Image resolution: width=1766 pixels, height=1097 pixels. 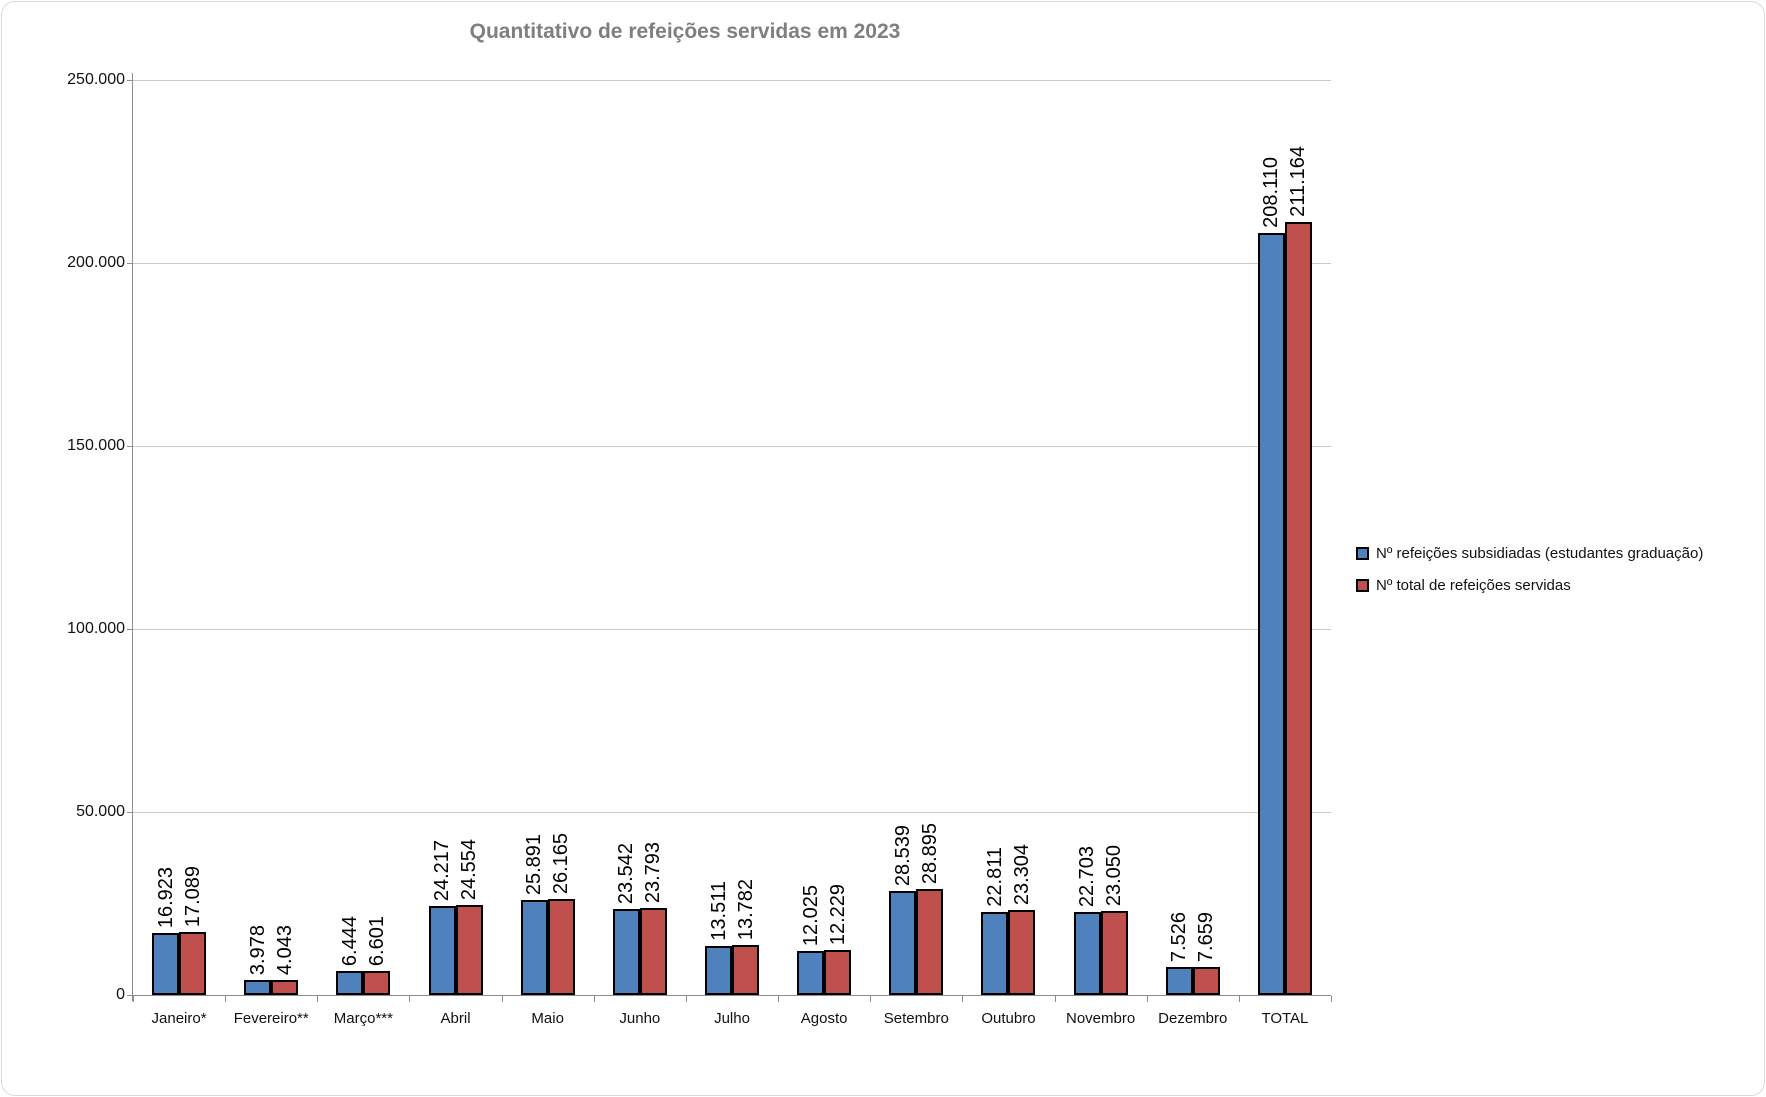 What do you see at coordinates (349, 940) in the screenshot?
I see `bar-value-label: 6.444` at bounding box center [349, 940].